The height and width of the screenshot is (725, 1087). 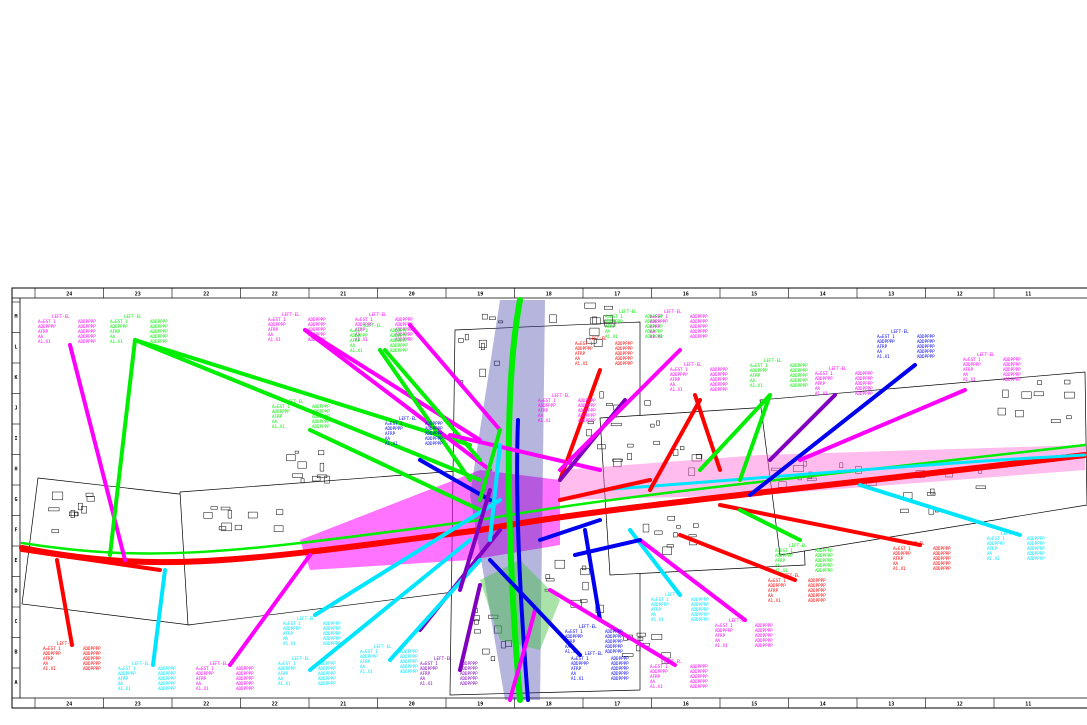 I want to click on grid-top-labels: 24 23 22 22 21 20 19 18 17 16 15 14 13 12 11, so click(x=548, y=295).